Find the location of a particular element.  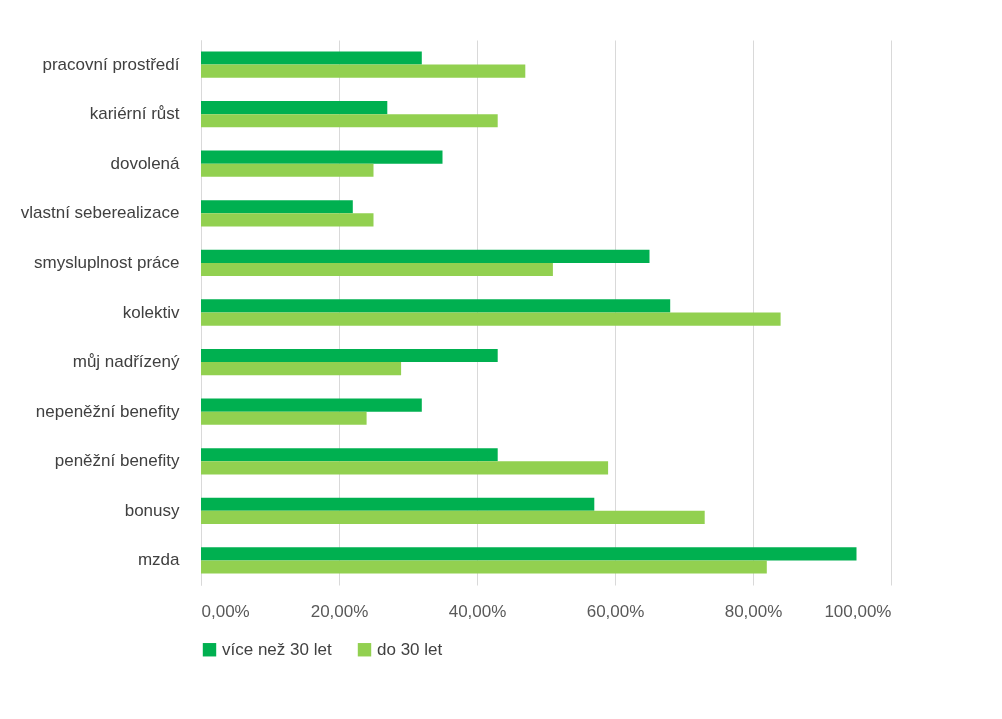

x-tick-label: 40,00% is located at coordinates (477, 611).